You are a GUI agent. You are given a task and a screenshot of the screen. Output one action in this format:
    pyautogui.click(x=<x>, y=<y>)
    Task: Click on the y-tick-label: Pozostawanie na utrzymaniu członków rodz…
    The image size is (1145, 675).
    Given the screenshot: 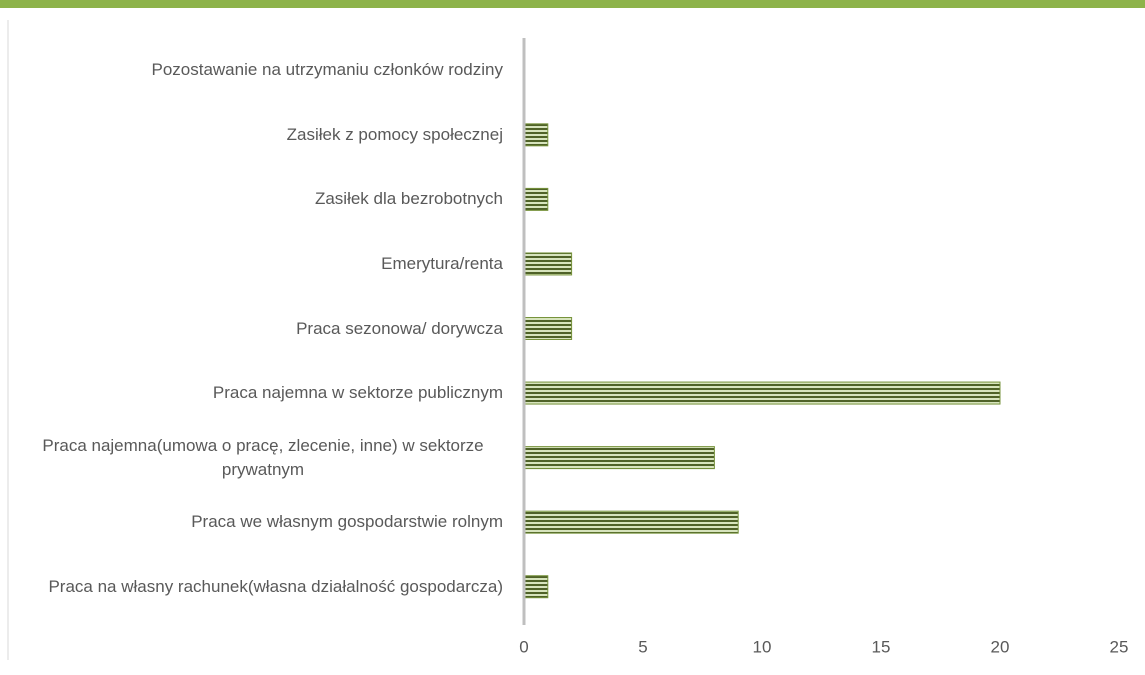 What is the action you would take?
    pyautogui.click(x=327, y=70)
    